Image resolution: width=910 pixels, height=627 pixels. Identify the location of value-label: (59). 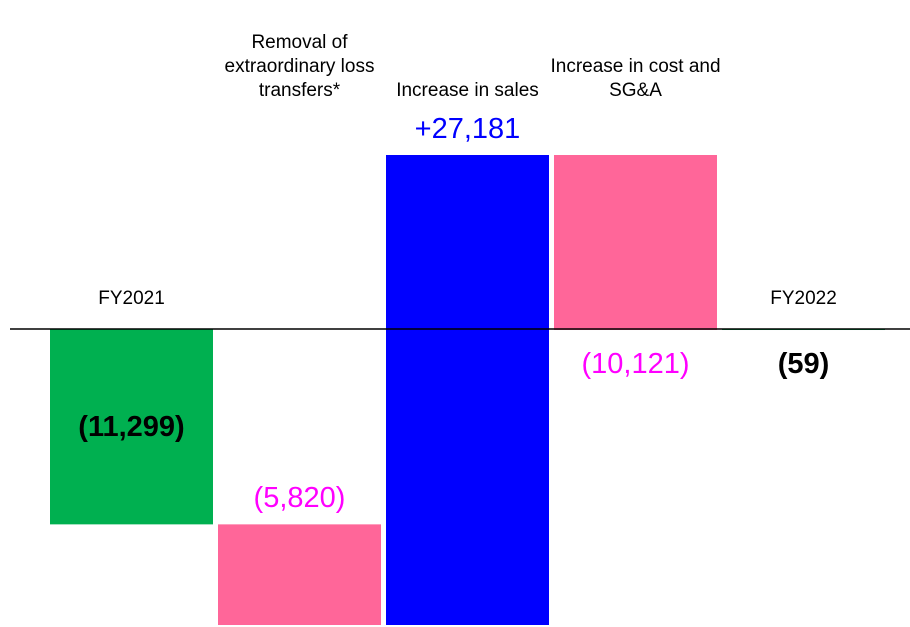
(803, 364).